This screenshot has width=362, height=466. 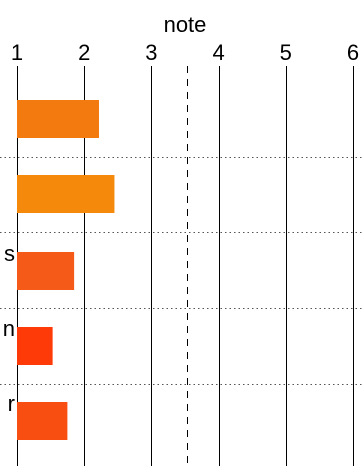 I want to click on row-labels: s n r, so click(x=9, y=328).